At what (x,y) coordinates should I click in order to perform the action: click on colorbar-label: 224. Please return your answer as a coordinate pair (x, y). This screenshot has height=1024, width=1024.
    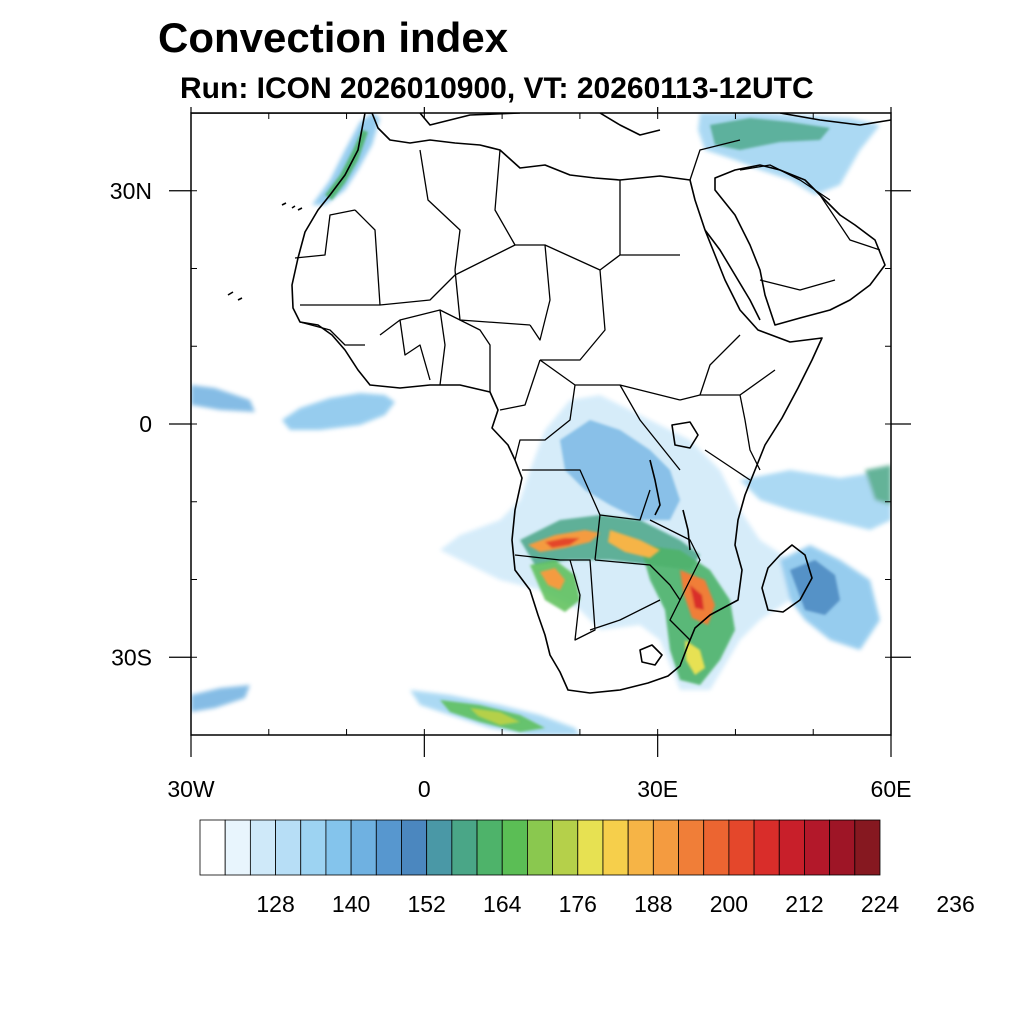
    Looking at the image, I should click on (880, 904).